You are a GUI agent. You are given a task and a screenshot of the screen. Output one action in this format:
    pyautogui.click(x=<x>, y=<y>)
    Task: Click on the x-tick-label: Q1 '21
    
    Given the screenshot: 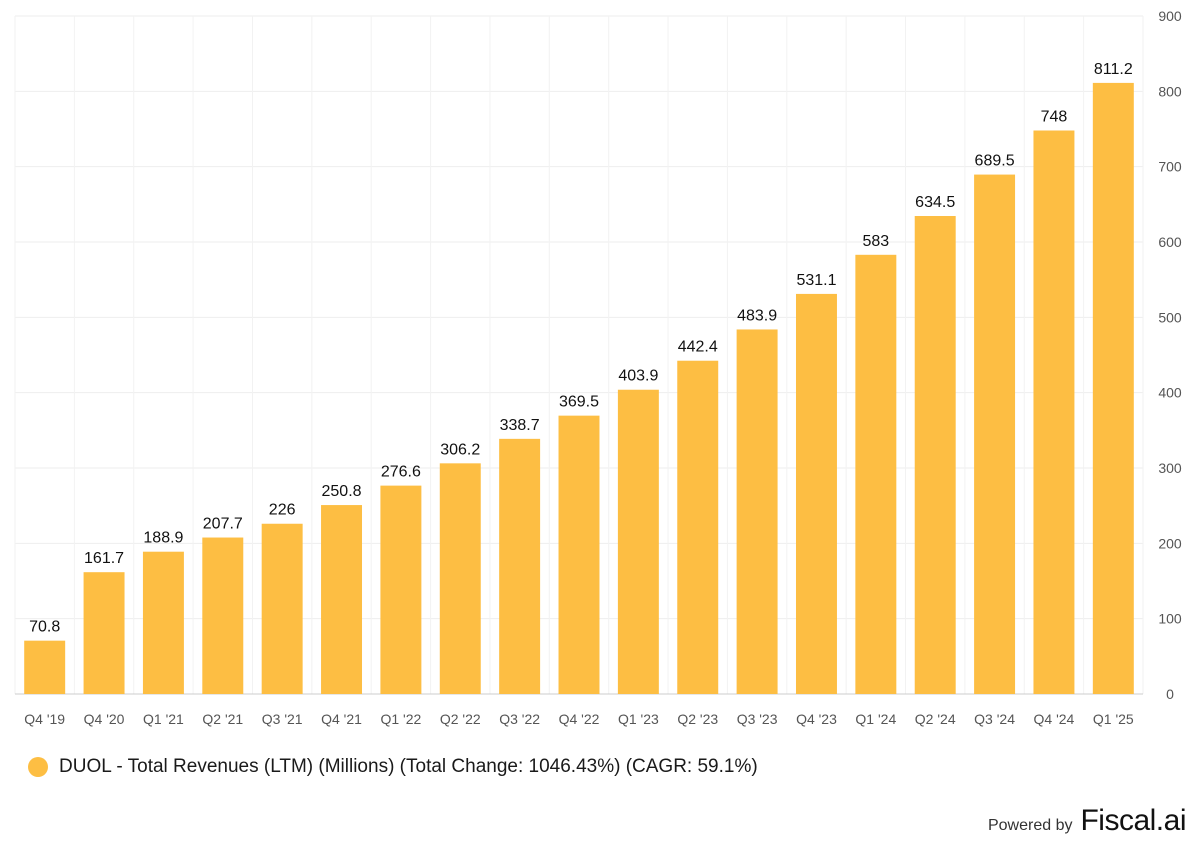 What is the action you would take?
    pyautogui.click(x=163, y=719)
    